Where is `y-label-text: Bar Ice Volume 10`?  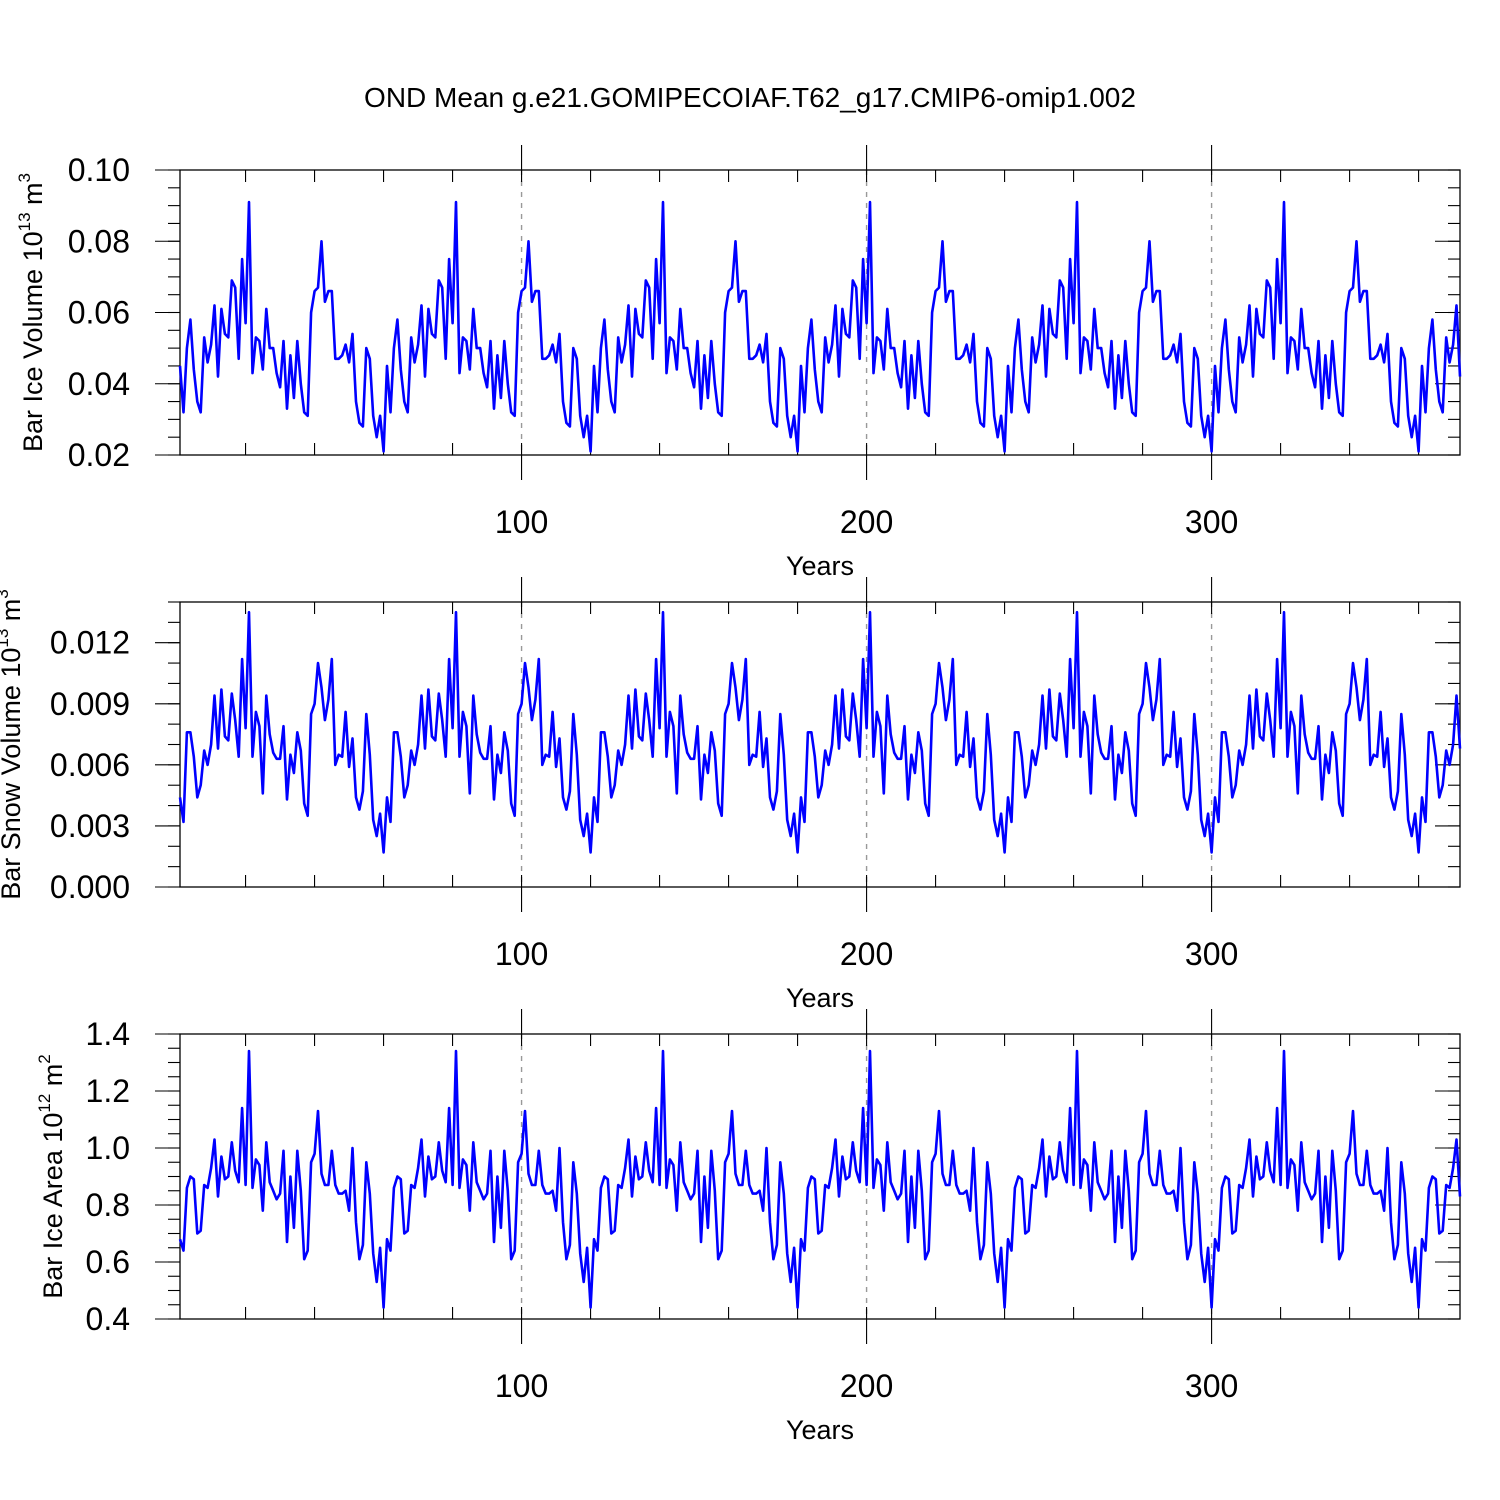
y-label-text: Bar Ice Volume 10 is located at coordinates (33, 341).